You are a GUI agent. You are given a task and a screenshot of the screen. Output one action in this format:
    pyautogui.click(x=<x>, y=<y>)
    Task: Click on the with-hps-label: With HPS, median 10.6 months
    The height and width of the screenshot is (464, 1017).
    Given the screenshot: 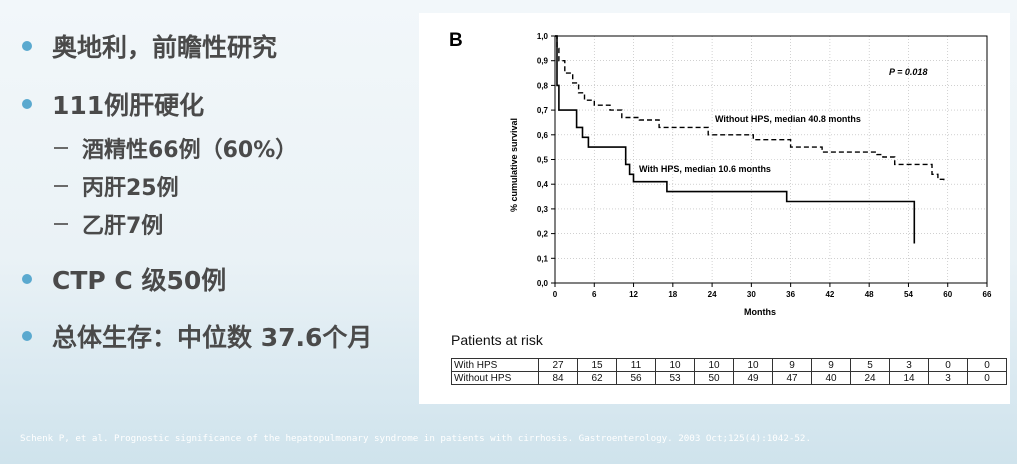 What is the action you would take?
    pyautogui.click(x=705, y=169)
    